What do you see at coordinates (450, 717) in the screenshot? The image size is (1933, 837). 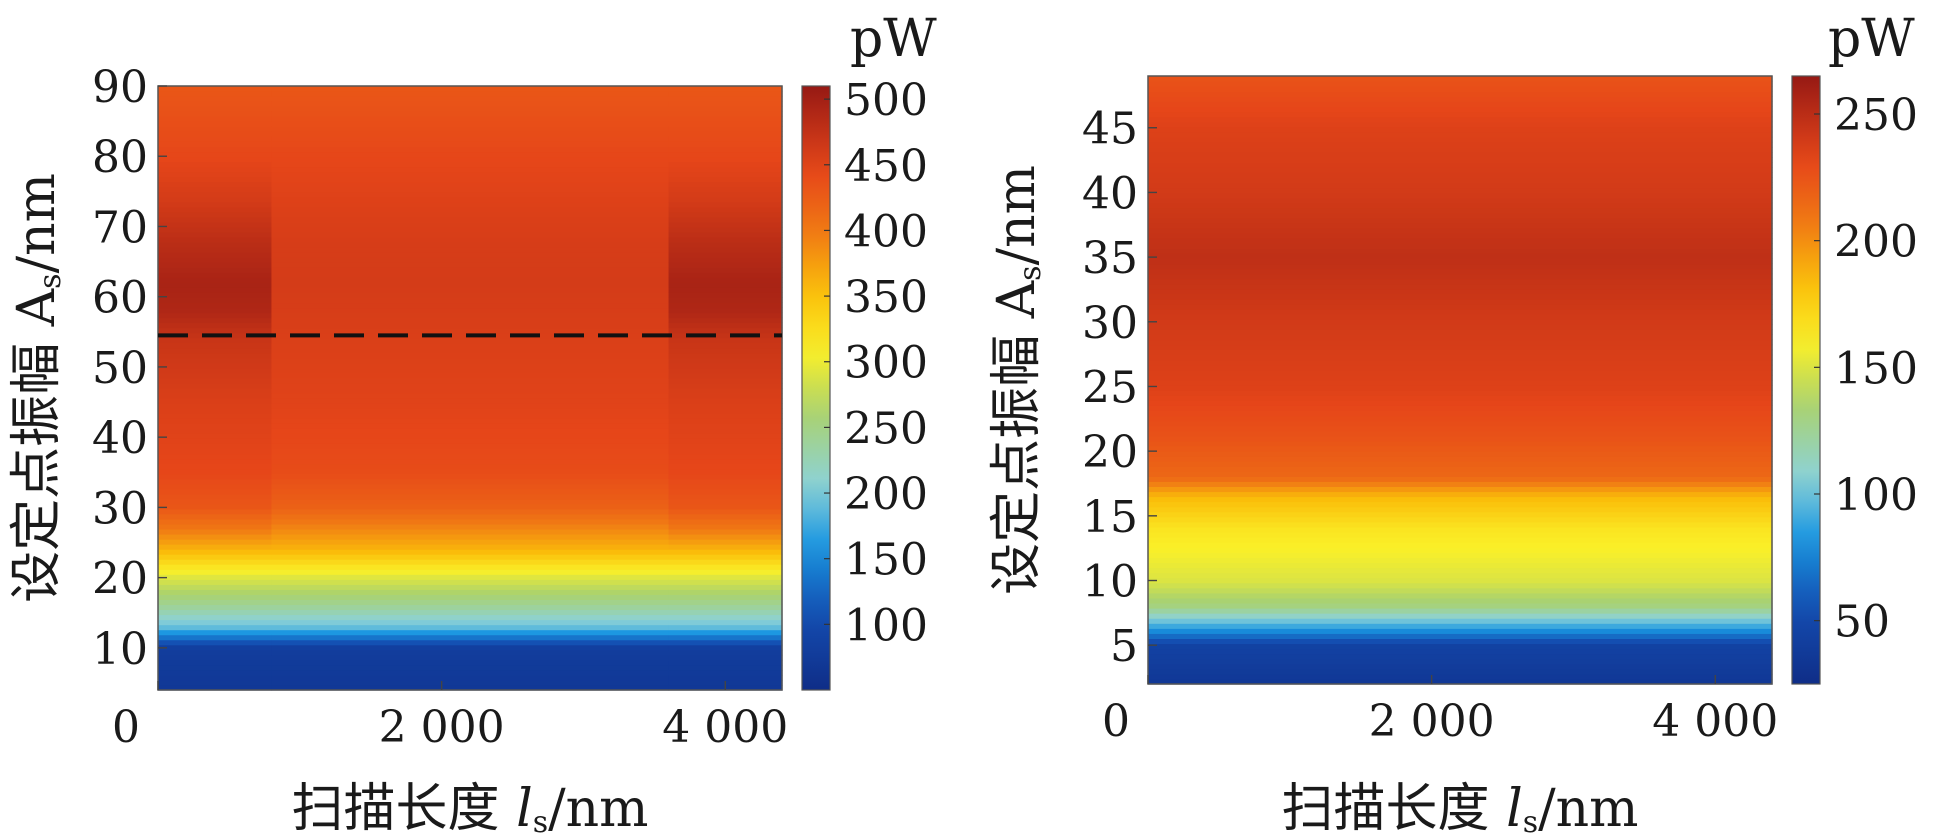 I see `x-ticks-left: 0 2 000 4 000` at bounding box center [450, 717].